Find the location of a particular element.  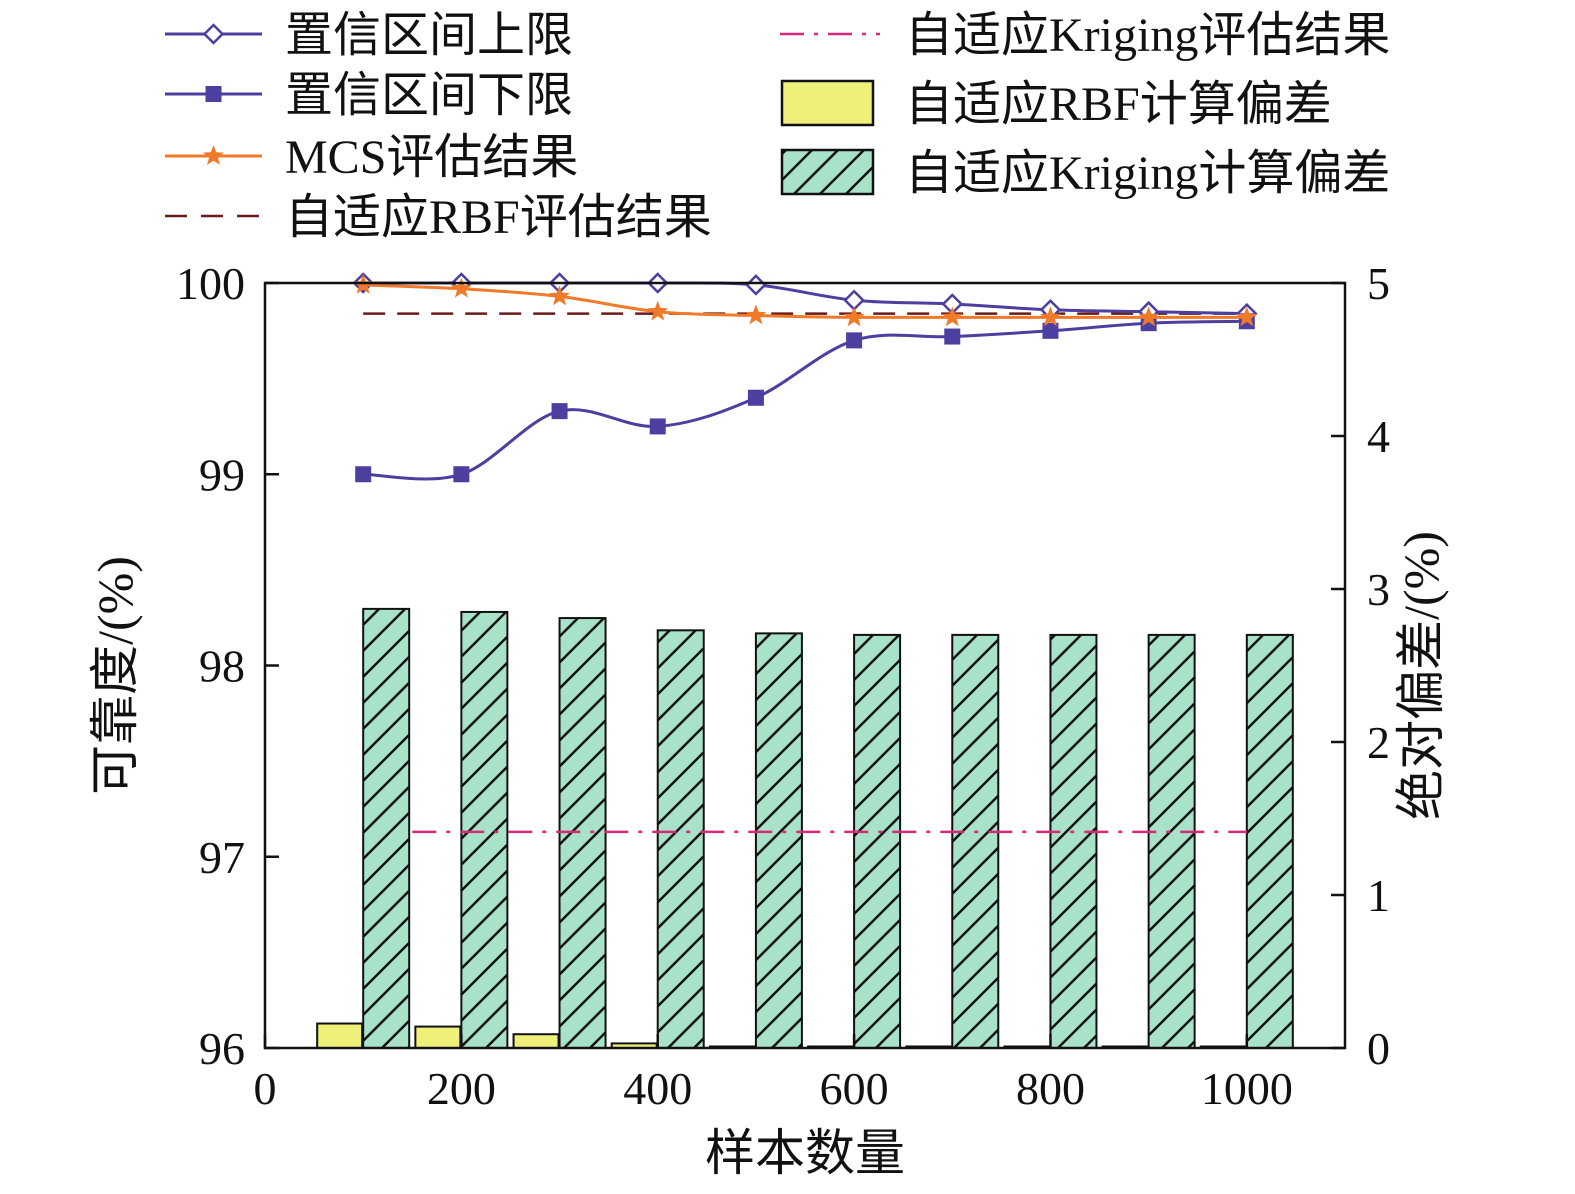

legend-label: 自适应Kriging评估结果 is located at coordinates (1147, 35).